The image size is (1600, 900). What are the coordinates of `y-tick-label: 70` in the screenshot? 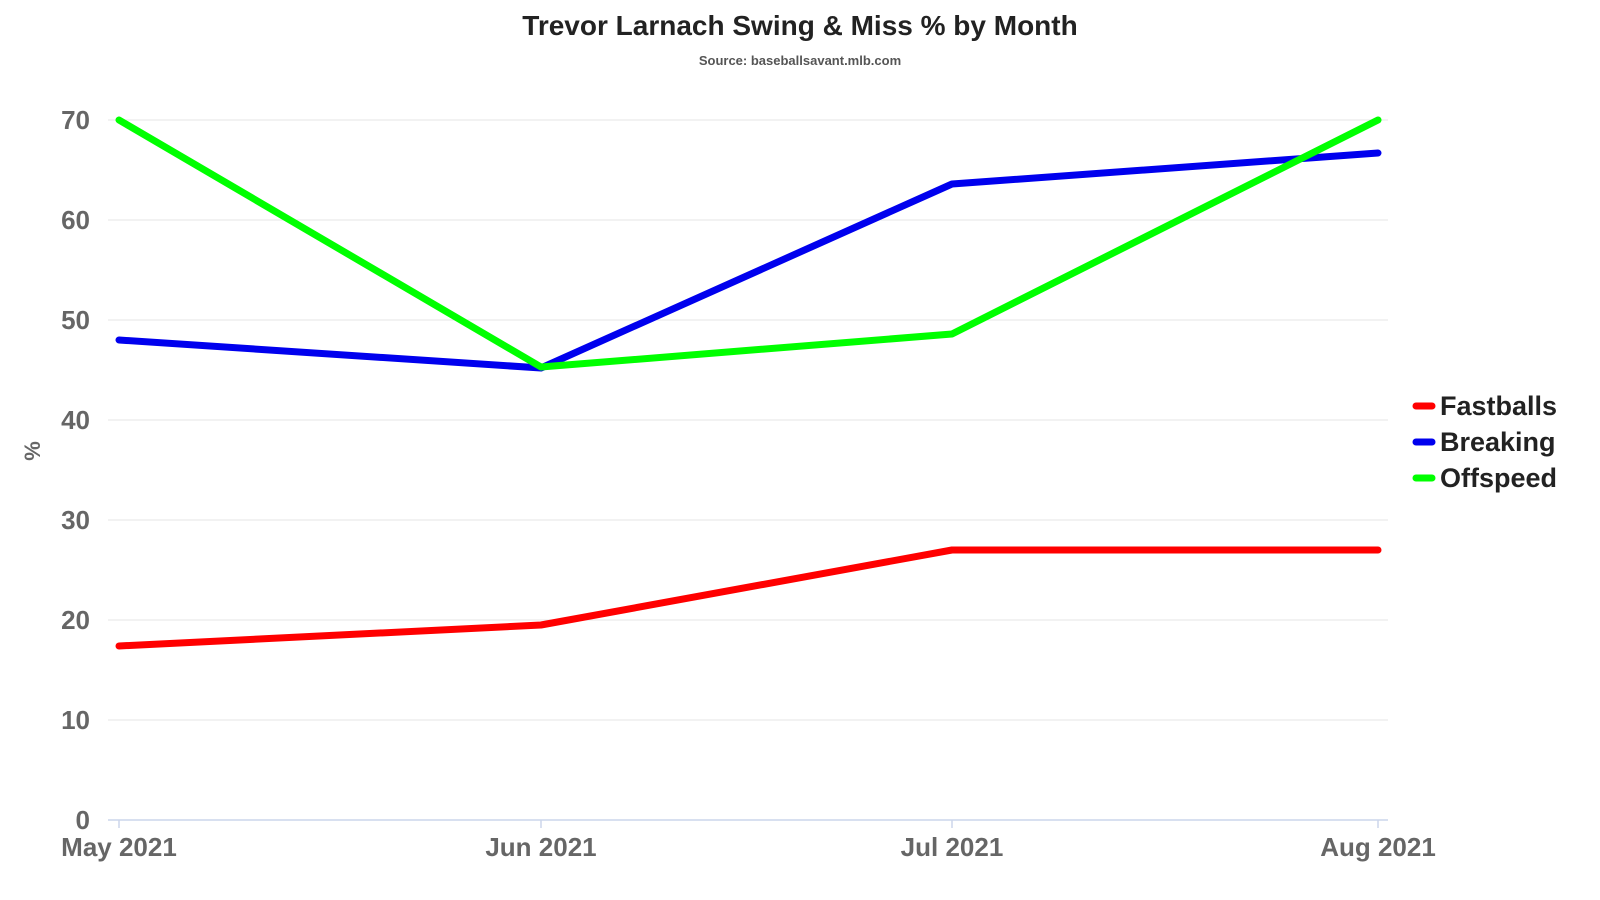 It's located at (75, 120).